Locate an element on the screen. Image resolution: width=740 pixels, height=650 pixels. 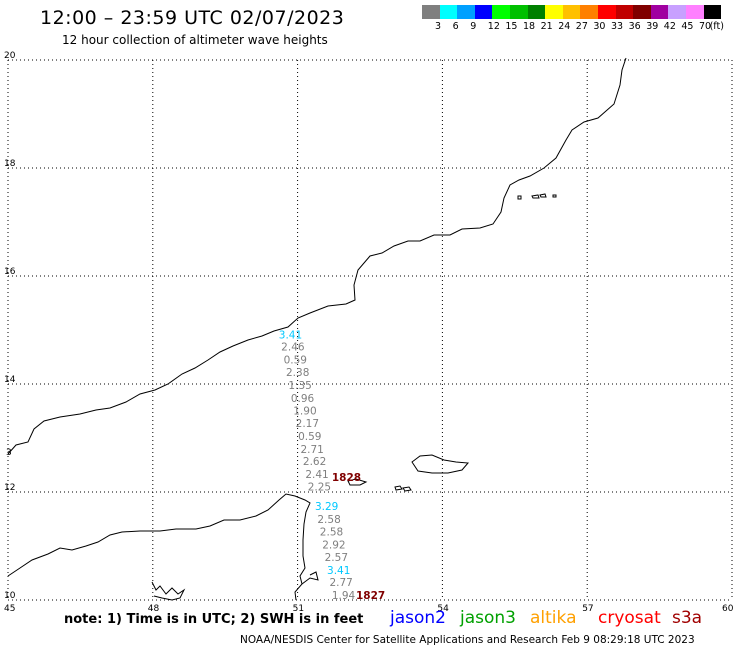
pass-time-label: 1827 is located at coordinates (370, 596).